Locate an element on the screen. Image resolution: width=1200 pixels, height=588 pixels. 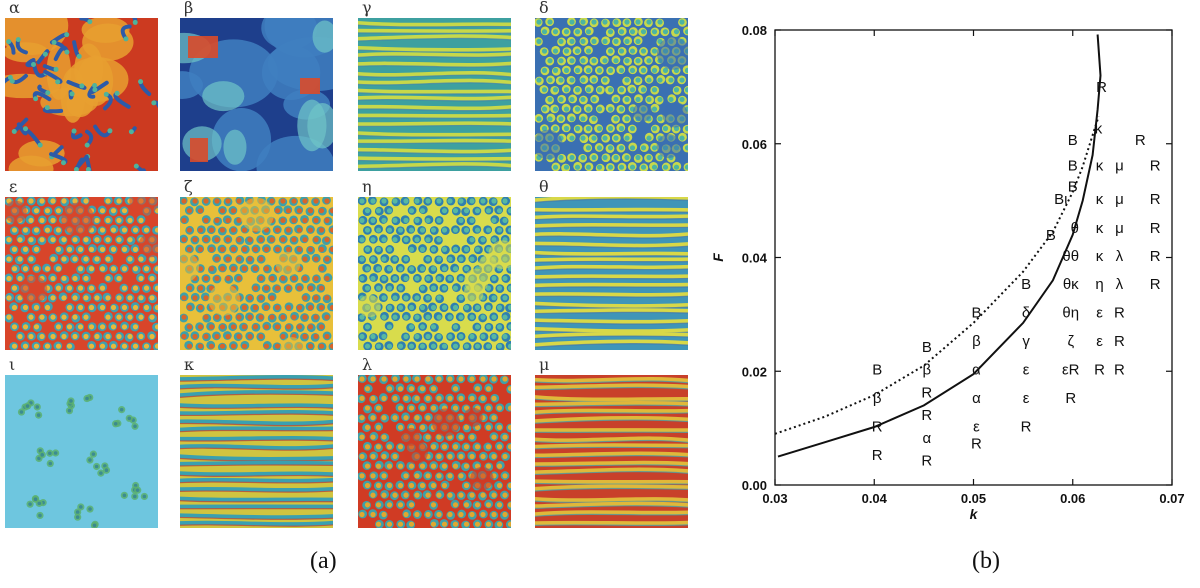
phase-marker: Bι is located at coordinates (1060, 199).